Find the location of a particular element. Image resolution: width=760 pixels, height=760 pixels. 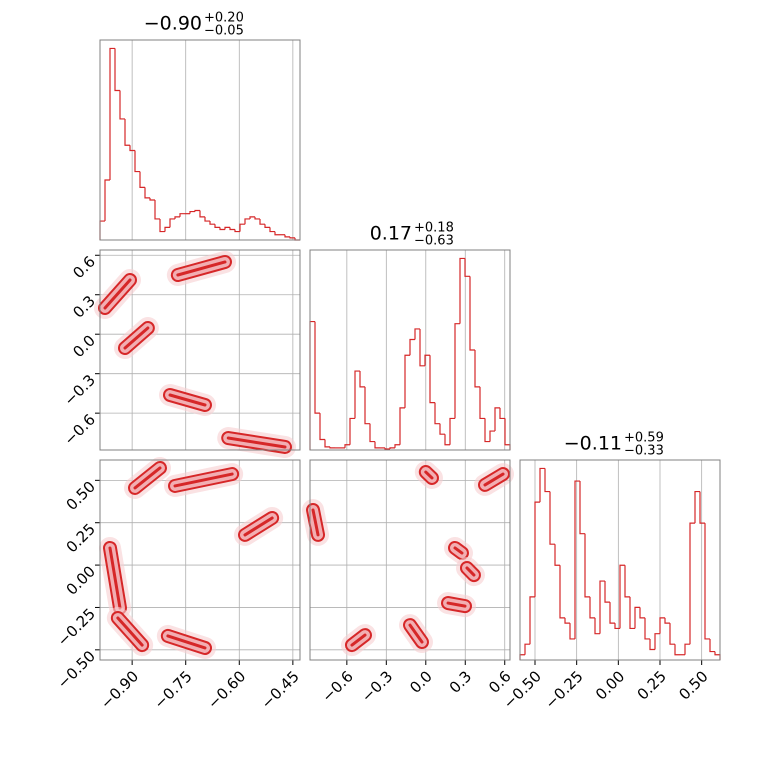

y-tick-label: 0.00 is located at coordinates (81, 580).